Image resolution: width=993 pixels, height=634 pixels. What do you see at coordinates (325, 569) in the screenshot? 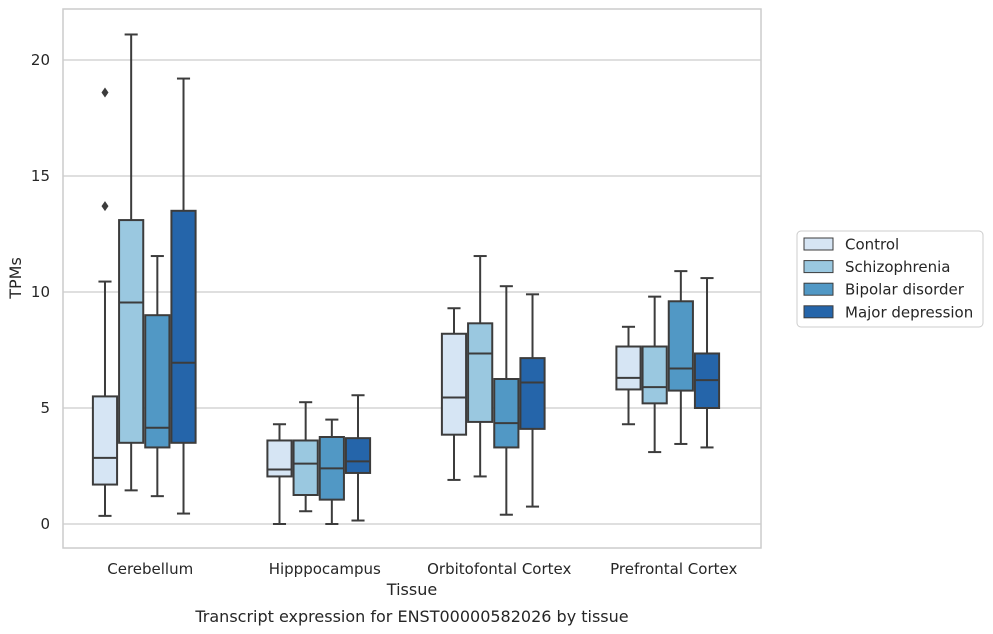
I see `x-tick-label: Hipppocampus` at bounding box center [325, 569].